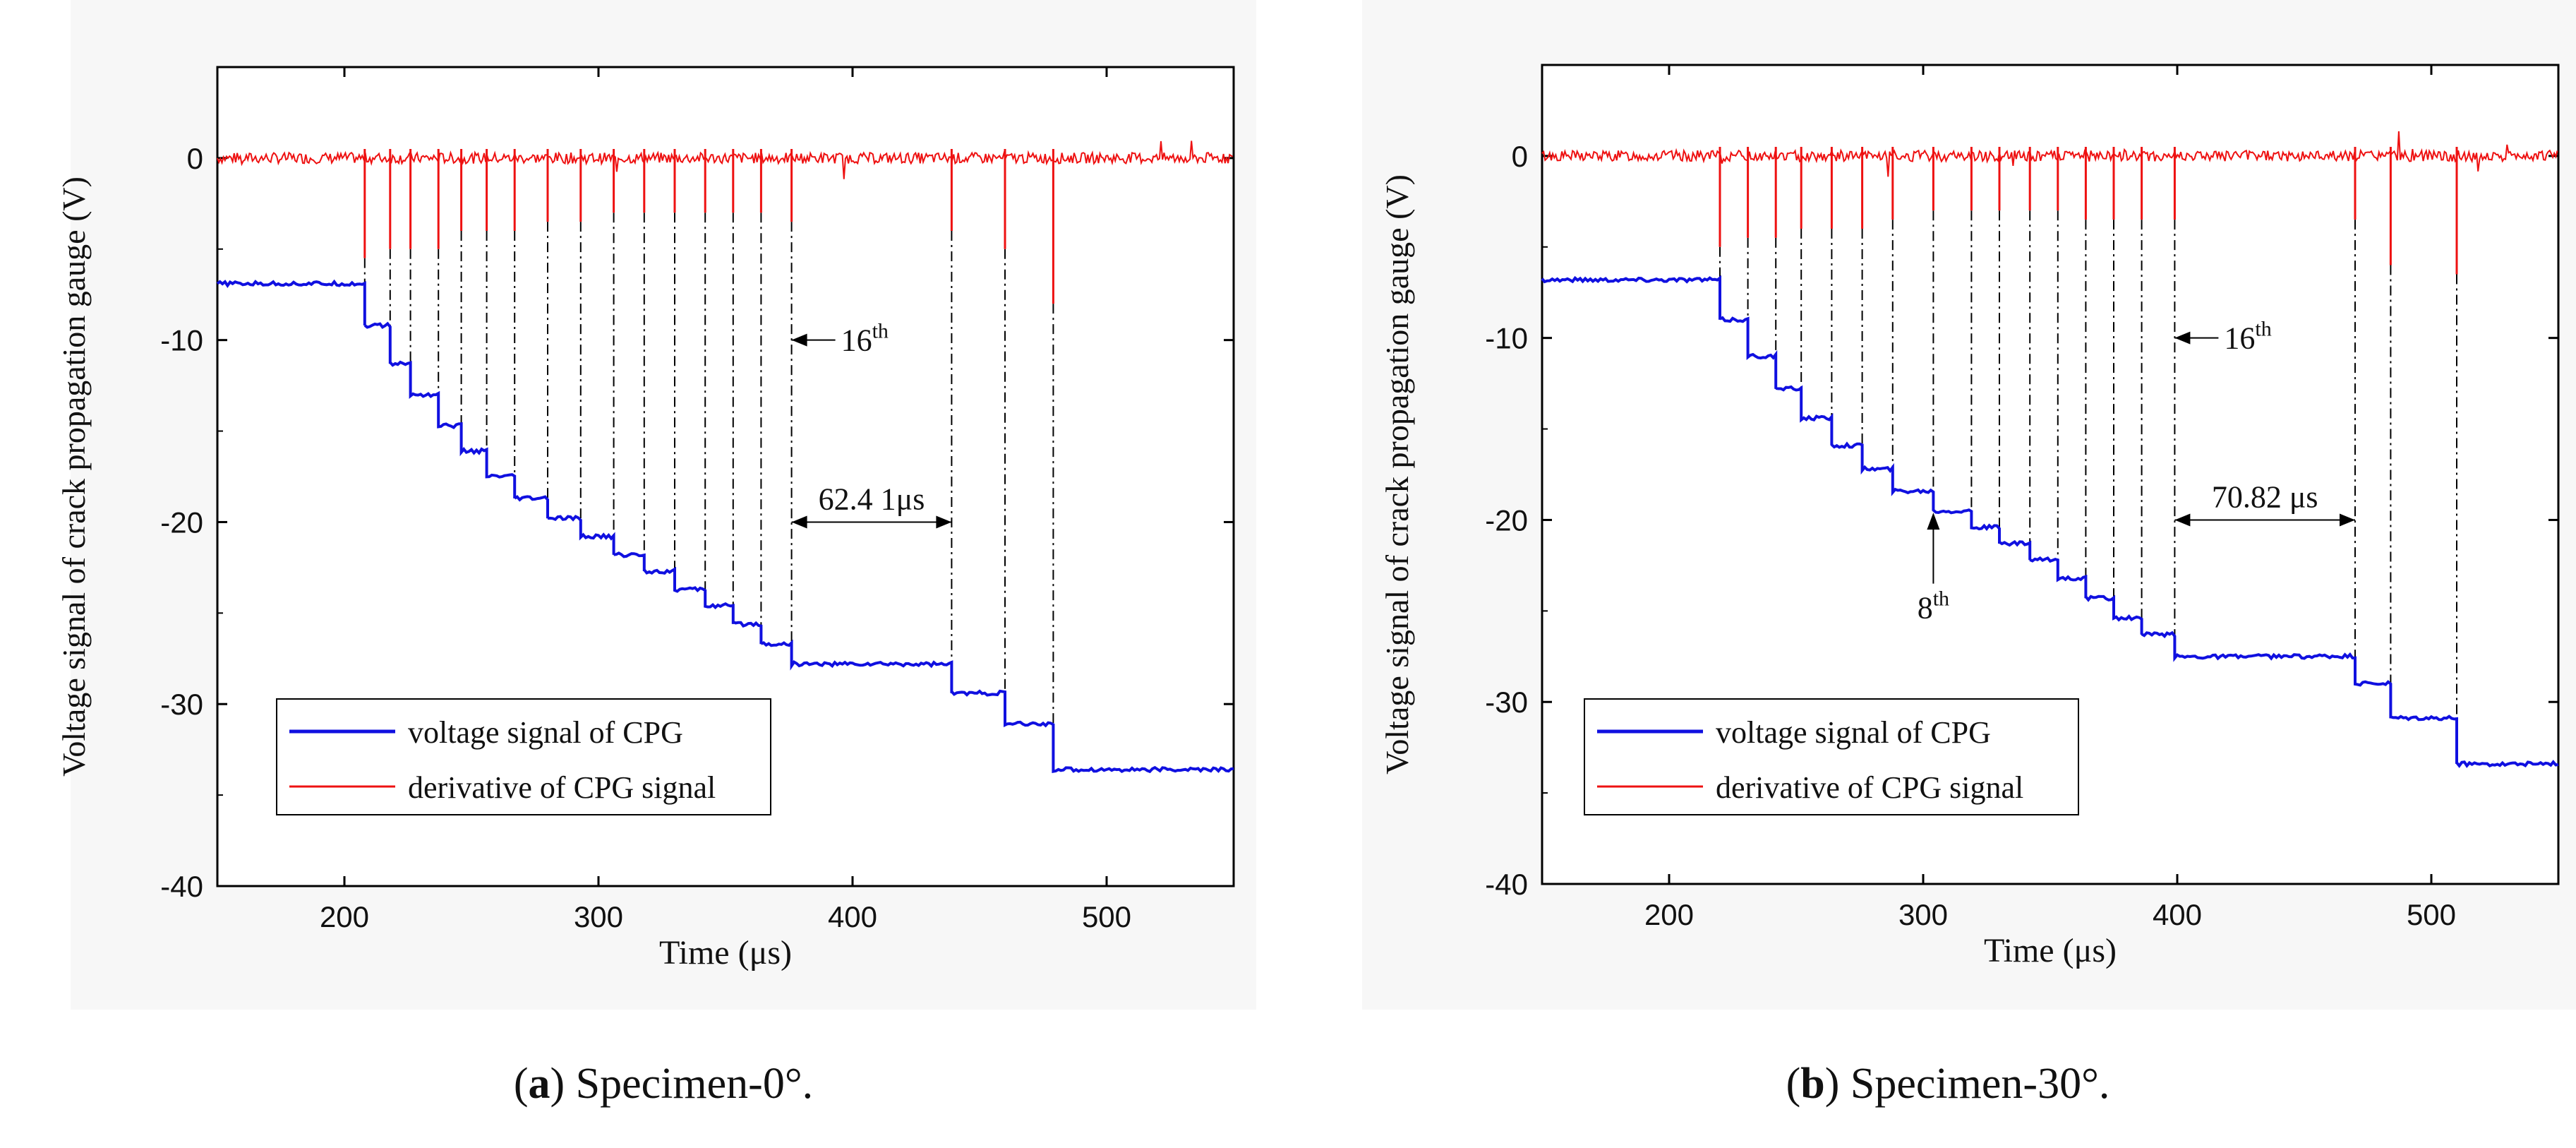  I want to click on panel-b-y-tick-label: -20, so click(1506, 520).